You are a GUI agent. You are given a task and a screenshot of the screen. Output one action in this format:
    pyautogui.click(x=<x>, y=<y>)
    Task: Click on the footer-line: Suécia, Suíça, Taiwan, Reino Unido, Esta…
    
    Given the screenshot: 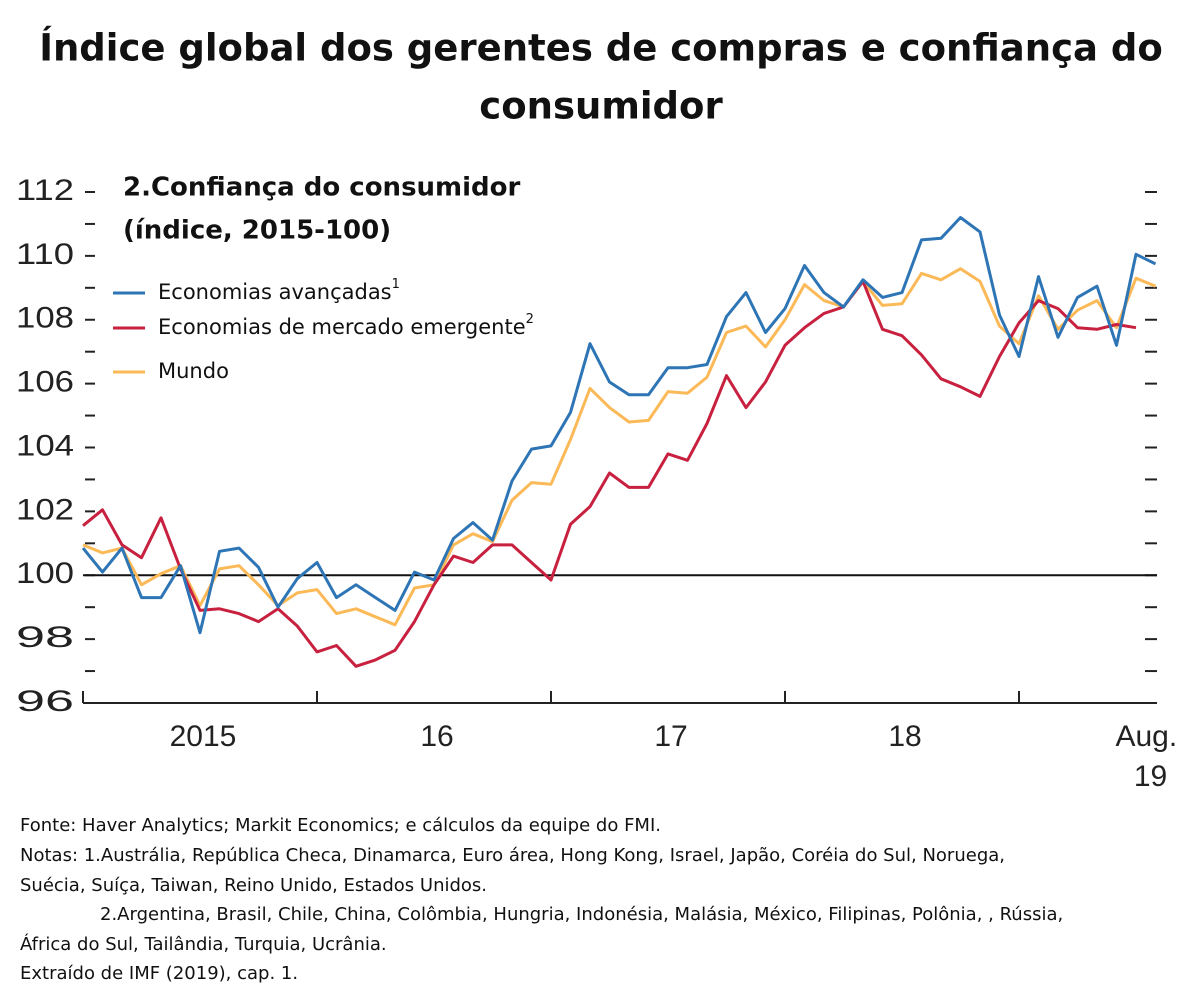 What is the action you would take?
    pyautogui.click(x=253, y=885)
    